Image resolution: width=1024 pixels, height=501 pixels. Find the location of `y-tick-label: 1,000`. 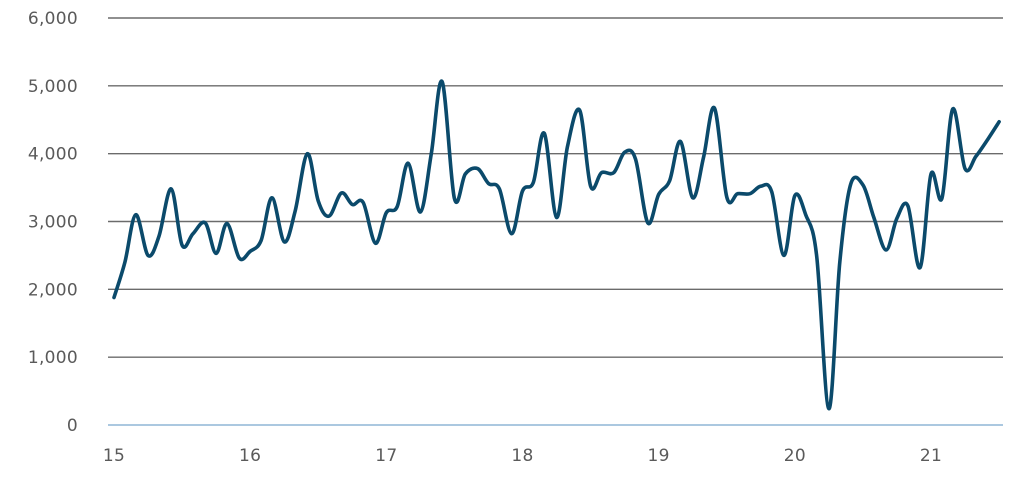

y-tick-label: 1,000 is located at coordinates (53, 358).